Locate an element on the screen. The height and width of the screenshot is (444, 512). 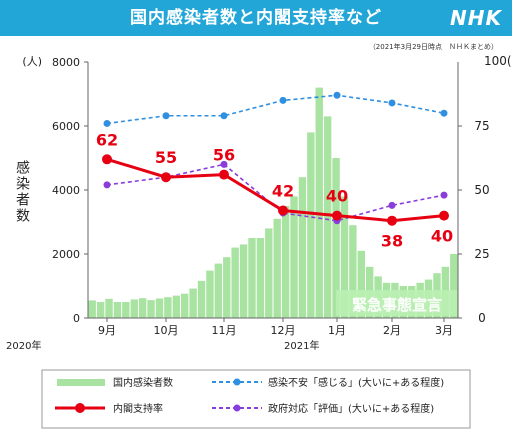
x-tick-label-2: 11月 is located at coordinates (224, 330).